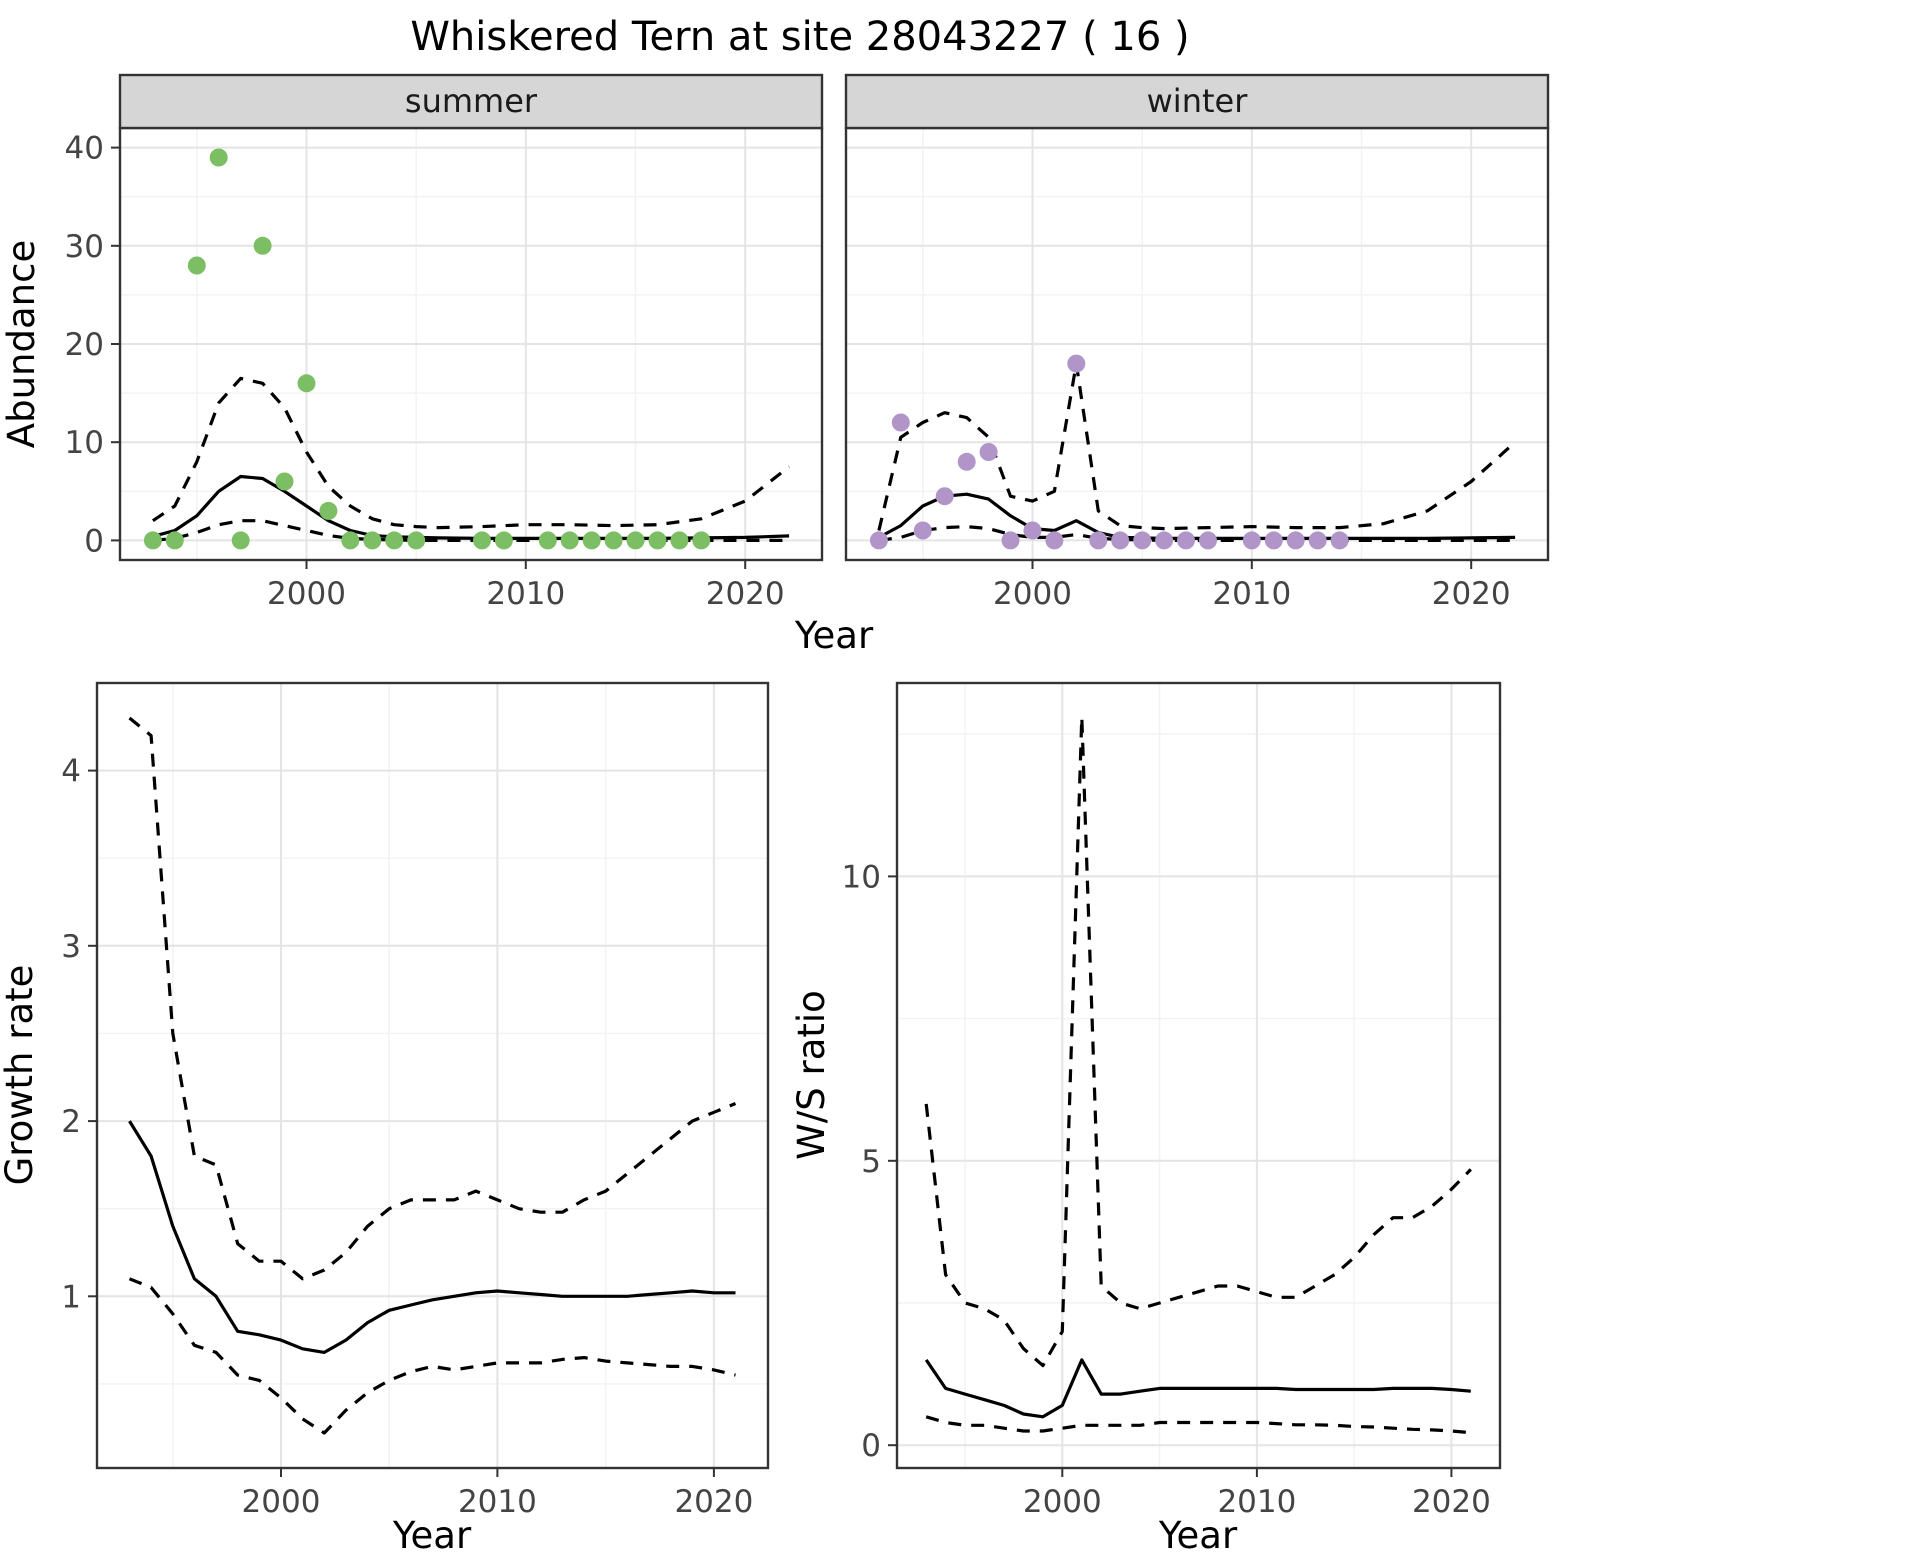 This screenshot has height=1560, width=1920. What do you see at coordinates (811, 1075) in the screenshot?
I see `y-axis-label-ws-ratio: W/S ratio` at bounding box center [811, 1075].